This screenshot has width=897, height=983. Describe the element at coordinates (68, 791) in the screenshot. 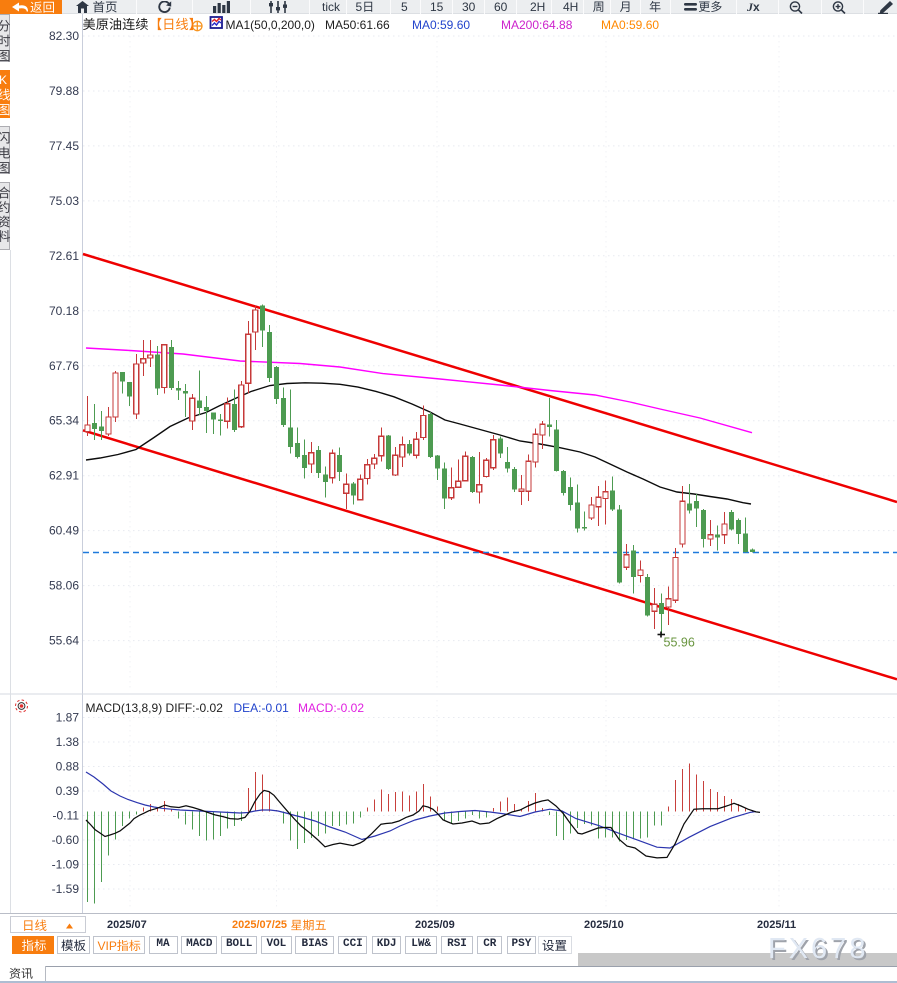

I see `svg-text: 0.39` at that location.